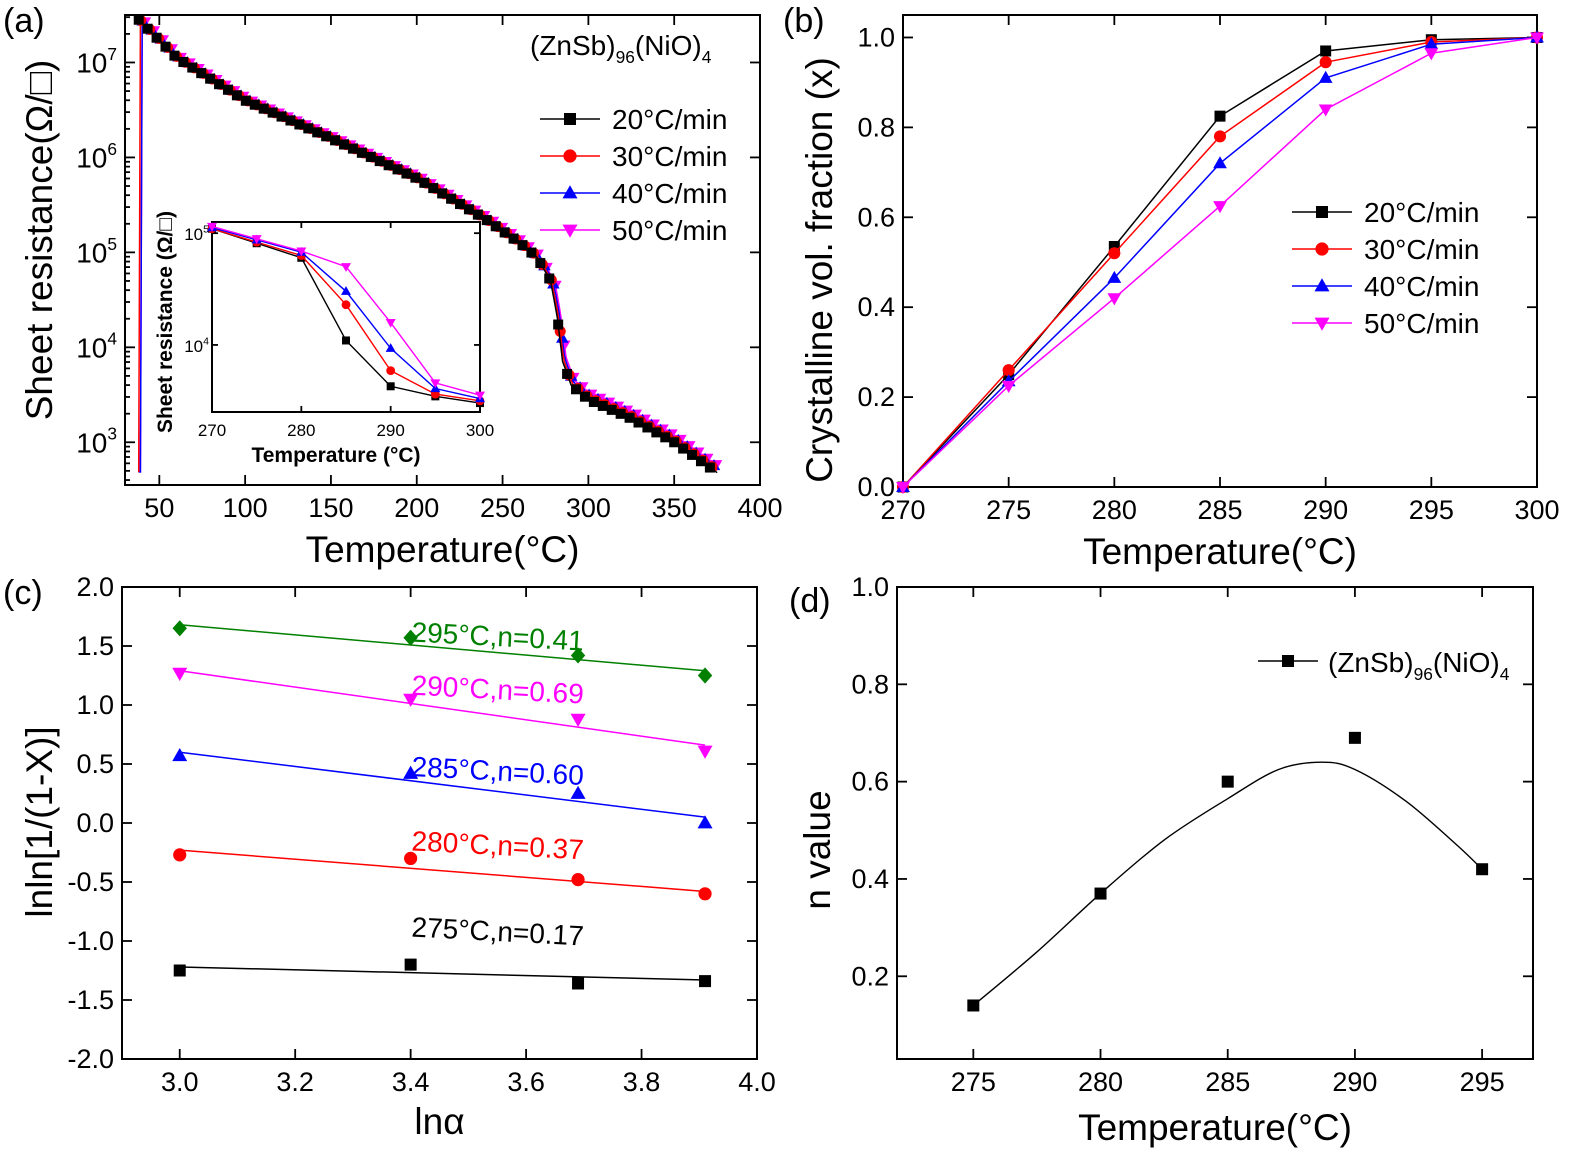 This screenshot has height=1164, width=1575. I want to click on fit-line, so click(442, 708).